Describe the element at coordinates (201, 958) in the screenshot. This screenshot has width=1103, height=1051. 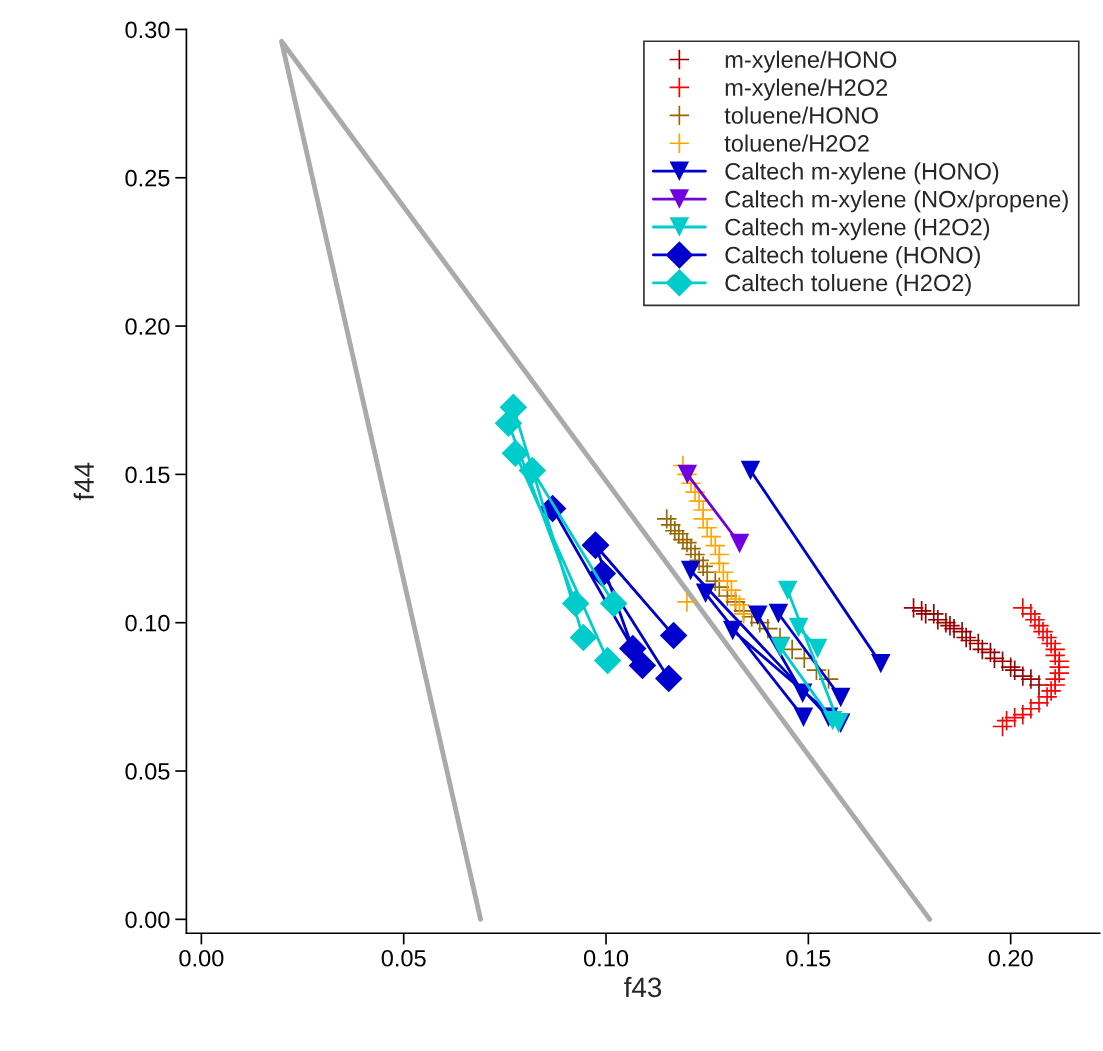
I see `x-tick-label: 0.00` at that location.